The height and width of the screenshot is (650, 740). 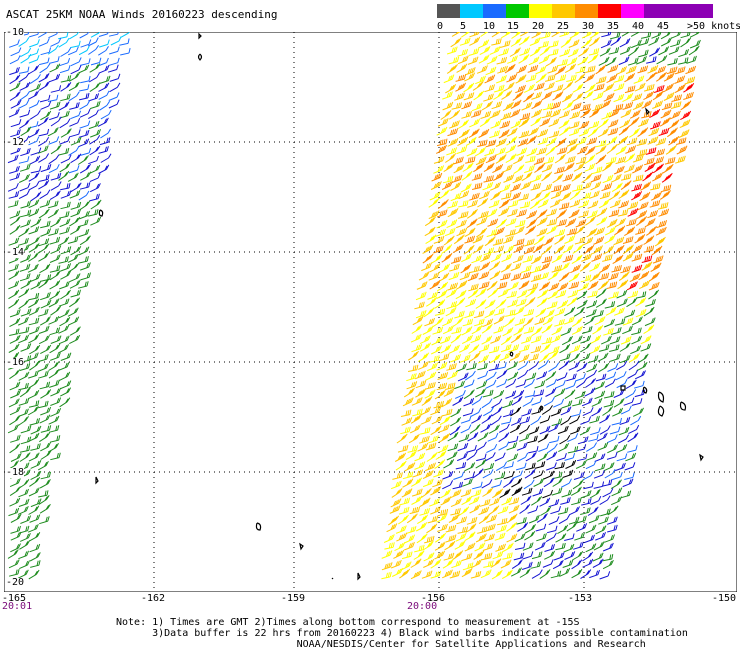 I want to click on legend-label: 5, so click(x=463, y=26).